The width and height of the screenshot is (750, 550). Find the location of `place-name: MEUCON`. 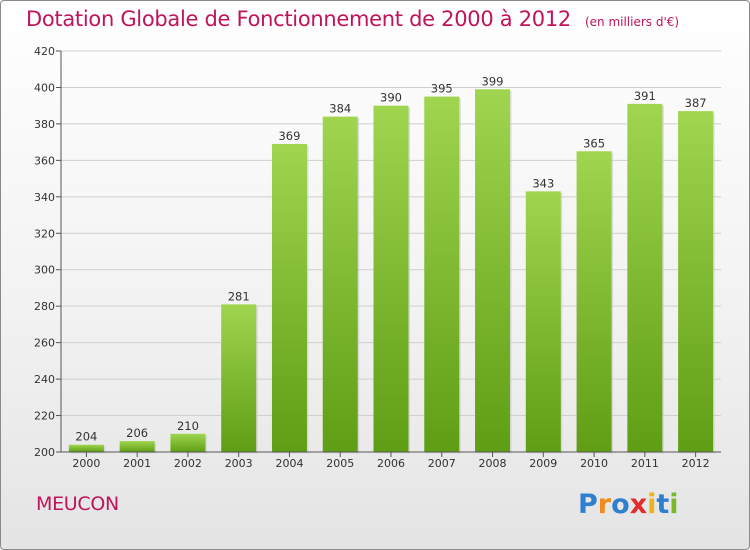

place-name: MEUCON is located at coordinates (77, 504).